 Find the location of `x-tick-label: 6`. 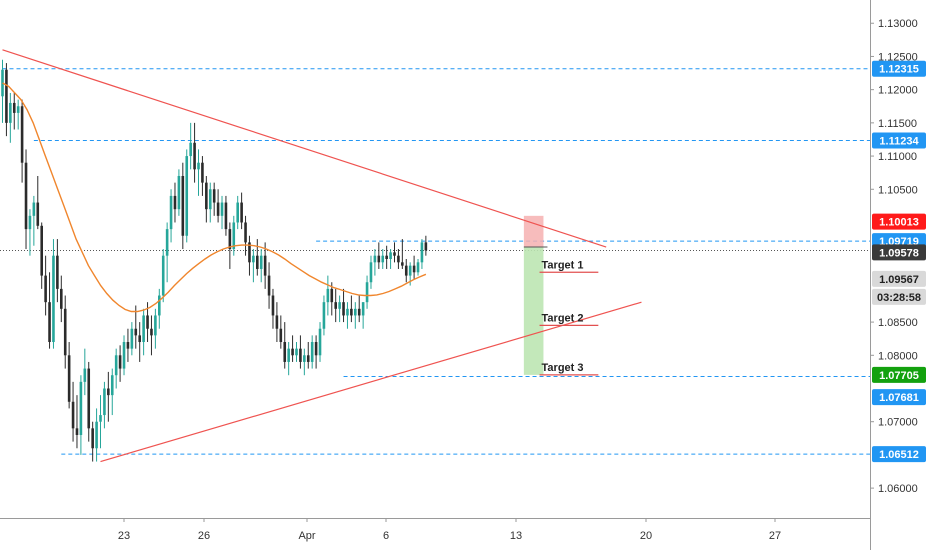

x-tick-label: 6 is located at coordinates (386, 536).